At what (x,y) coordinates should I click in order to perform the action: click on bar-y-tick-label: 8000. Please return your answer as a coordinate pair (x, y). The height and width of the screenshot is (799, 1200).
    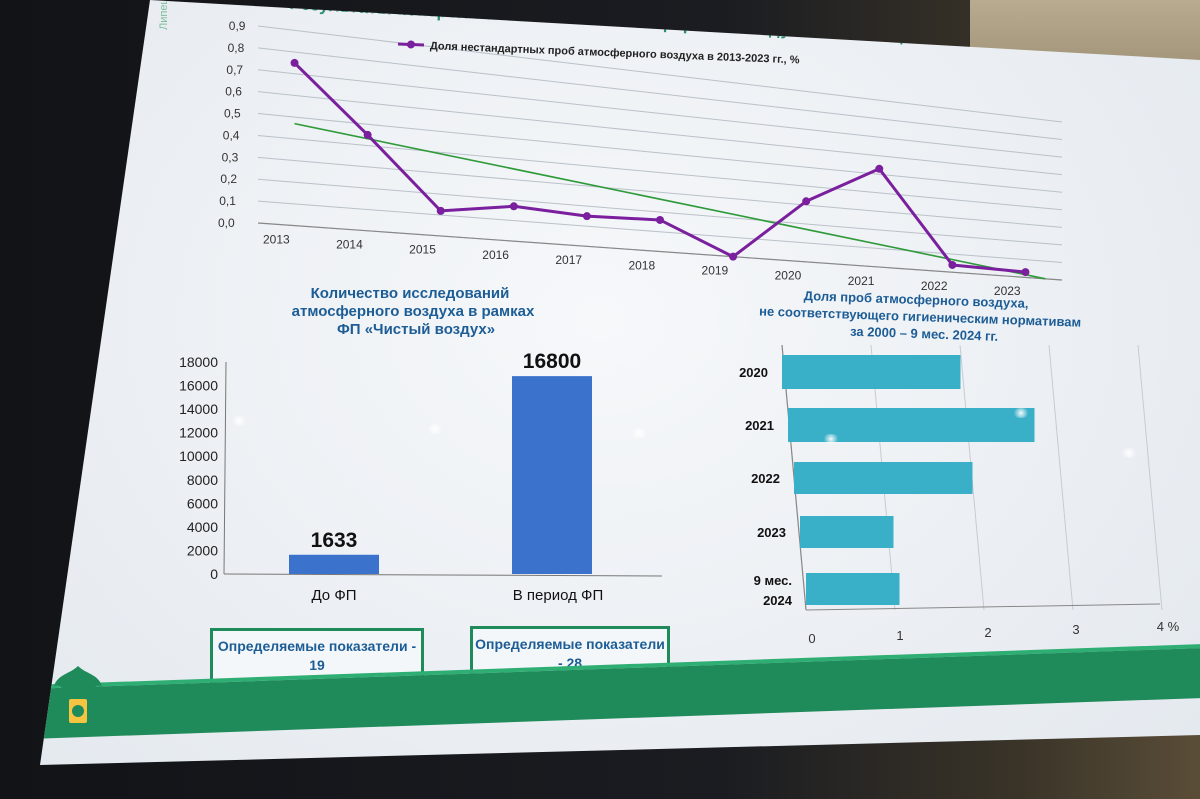
    Looking at the image, I should click on (202, 480).